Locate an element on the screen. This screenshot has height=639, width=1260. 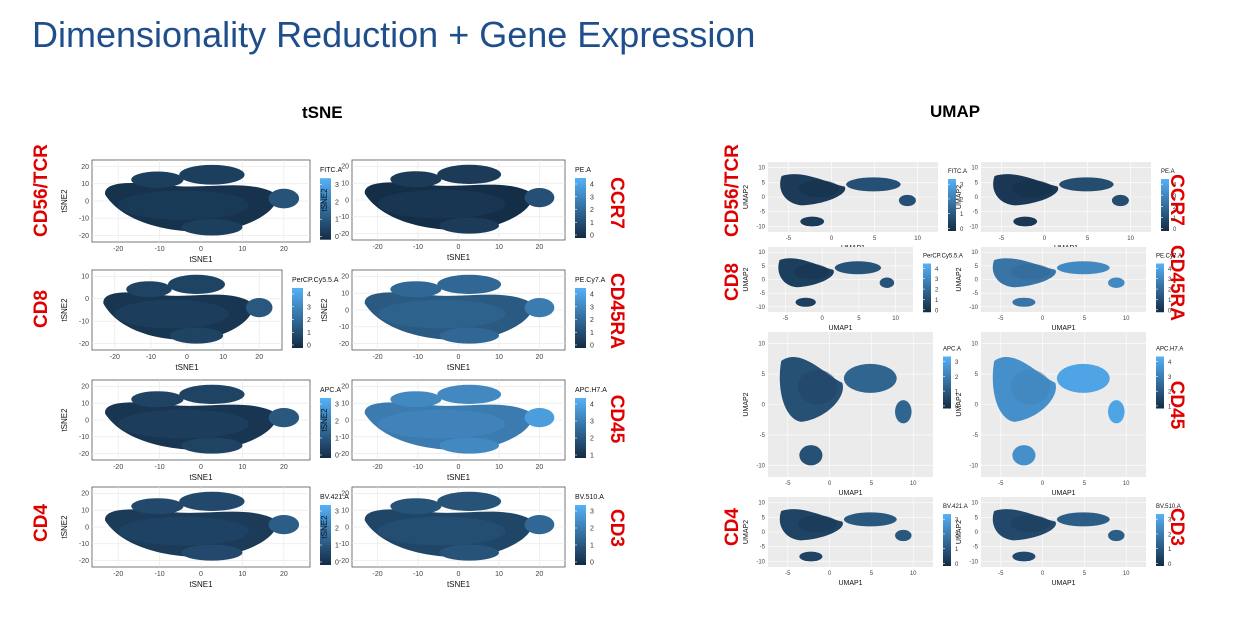
x-tick-label: 5 is located at coordinates (875, 239).